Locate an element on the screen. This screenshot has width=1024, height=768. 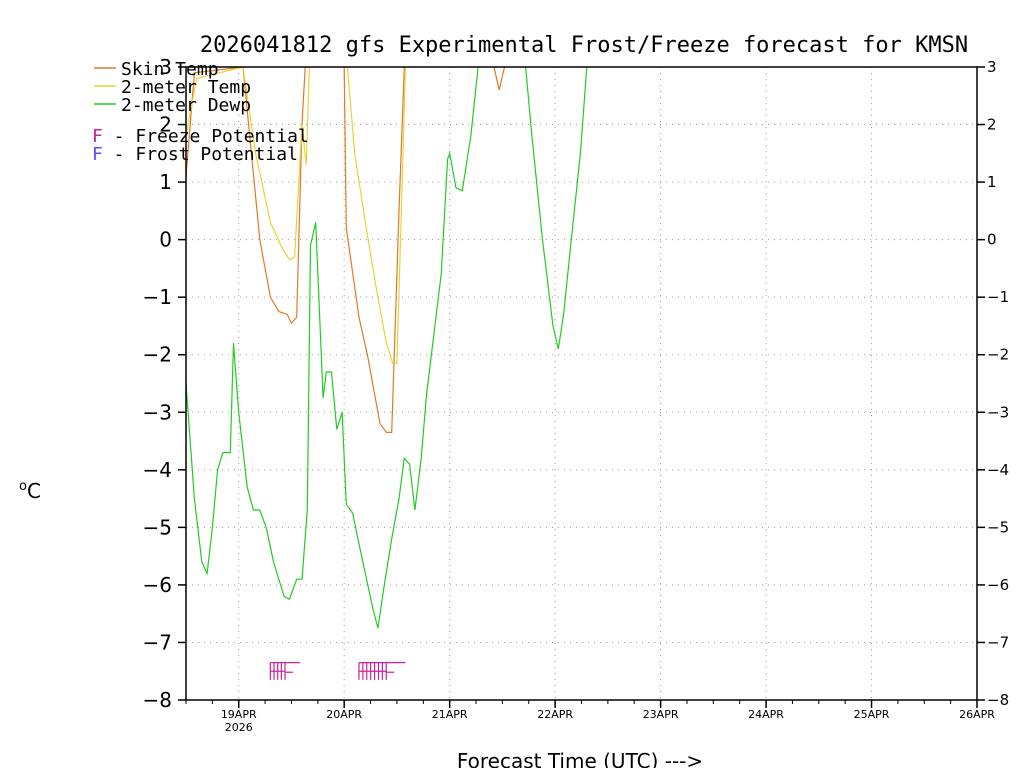
y-tick-label-right: −5 is located at coordinates (998, 527).